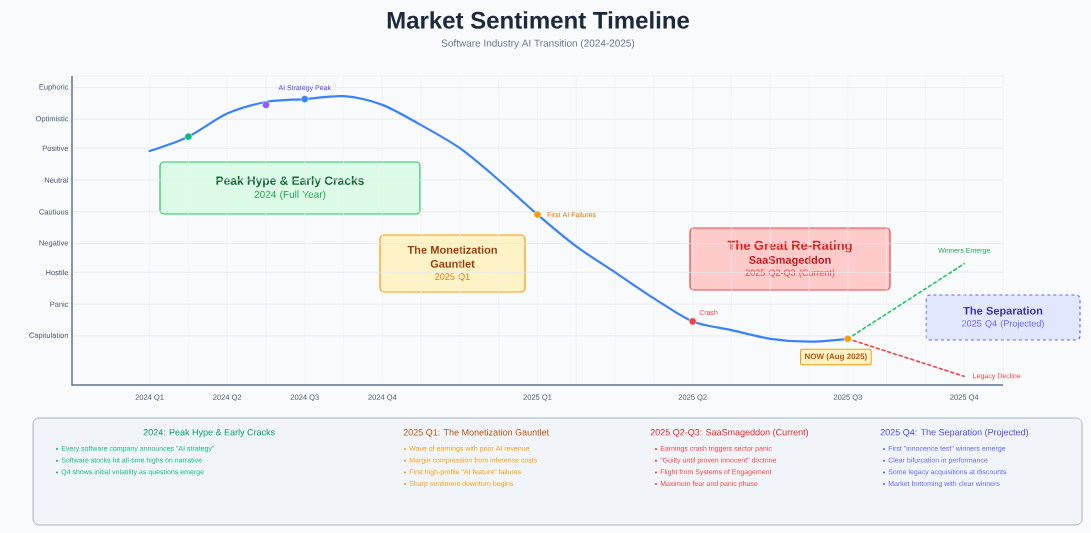 The height and width of the screenshot is (533, 1091). I want to click on annotation: 2024 (Full Year), so click(290, 195).